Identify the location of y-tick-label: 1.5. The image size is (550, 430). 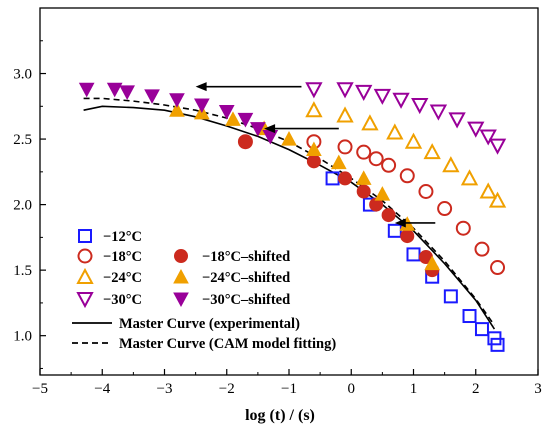
(22, 271).